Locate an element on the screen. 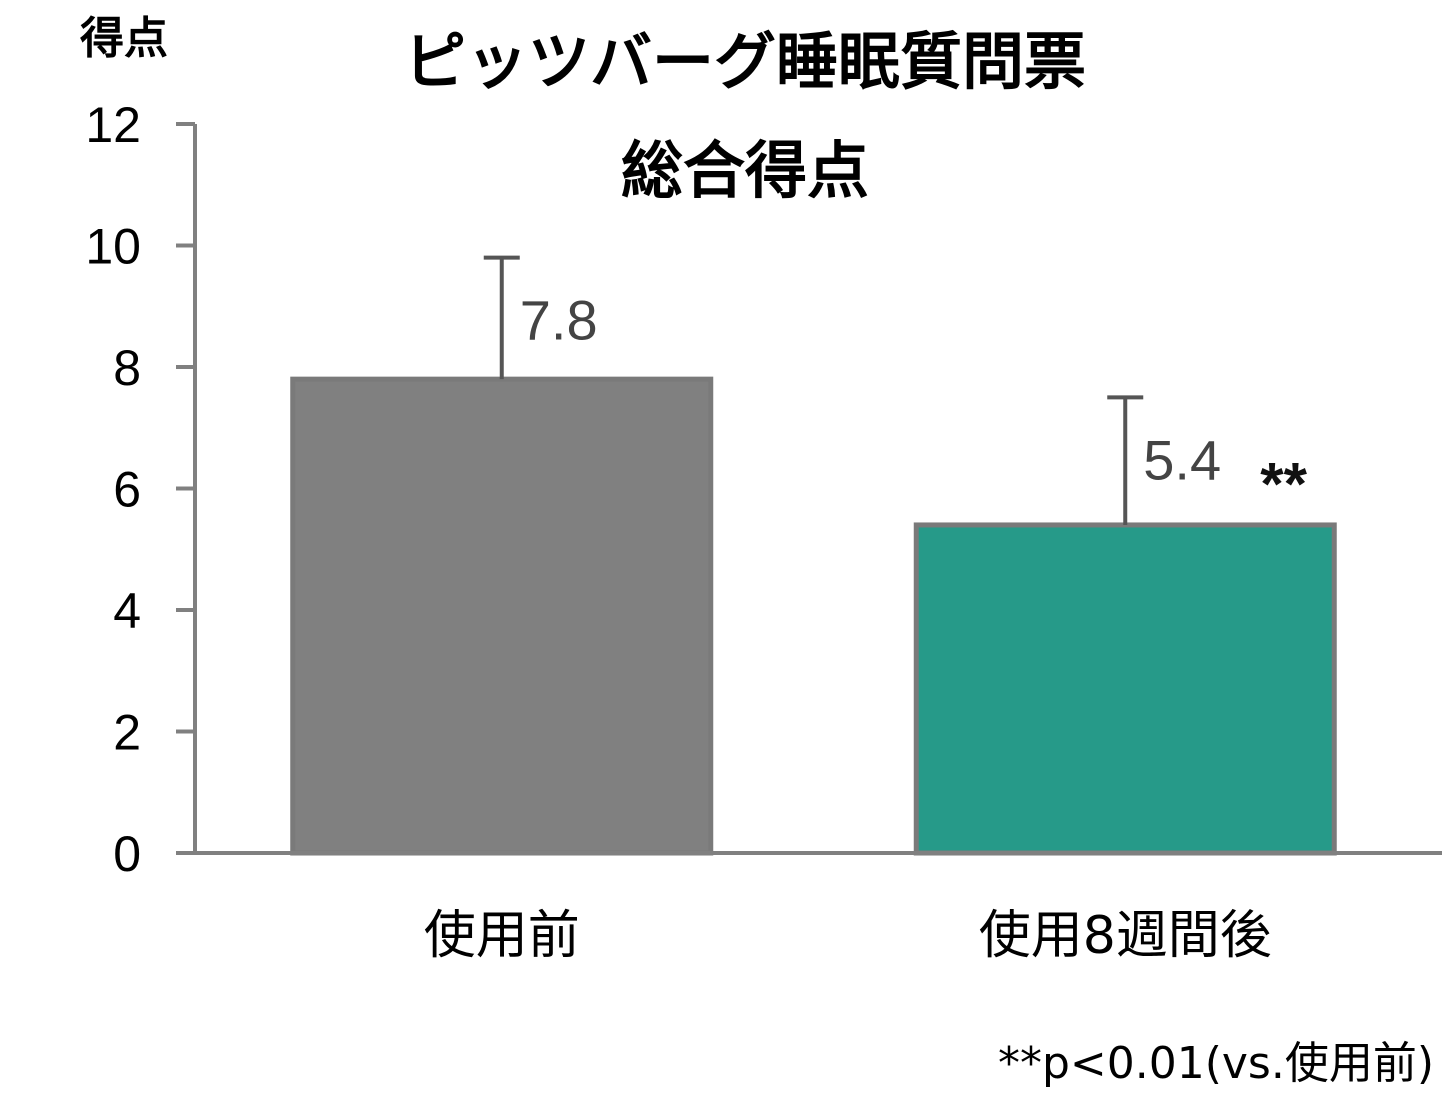 This screenshot has width=1446, height=1096. y-tick-label-12: 12 is located at coordinates (113, 125).